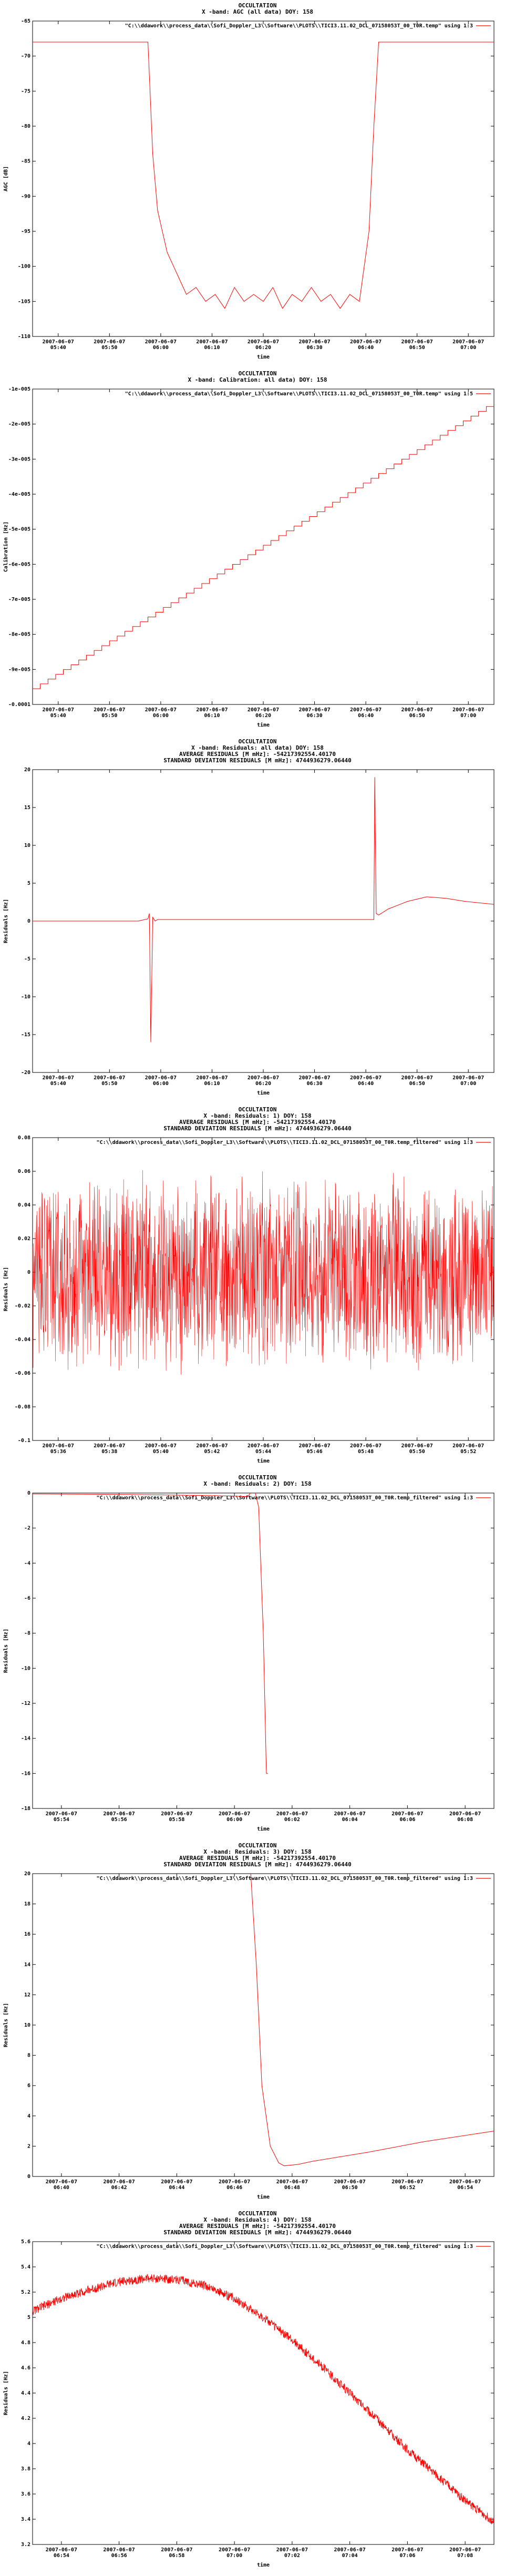  I want to click on x-tick-label: 06:48, so click(292, 2188).